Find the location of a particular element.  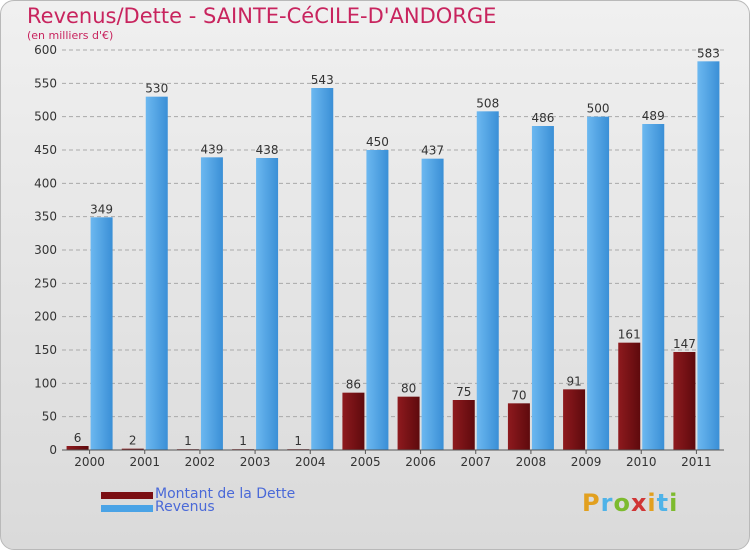

y-tick-label: 500 is located at coordinates (45, 117).